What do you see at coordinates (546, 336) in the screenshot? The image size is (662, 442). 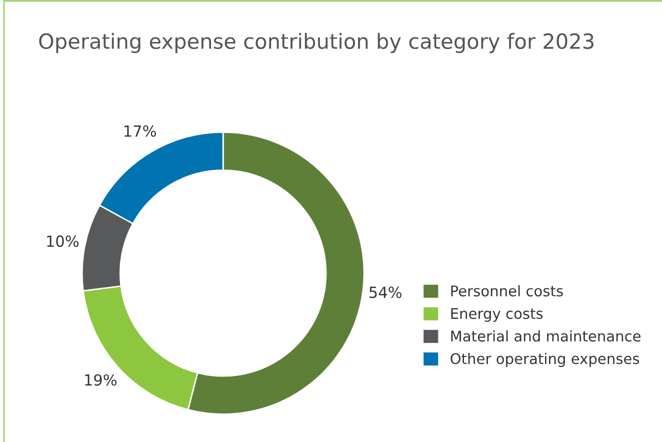 I see `legend-label: Material and maintenance` at bounding box center [546, 336].